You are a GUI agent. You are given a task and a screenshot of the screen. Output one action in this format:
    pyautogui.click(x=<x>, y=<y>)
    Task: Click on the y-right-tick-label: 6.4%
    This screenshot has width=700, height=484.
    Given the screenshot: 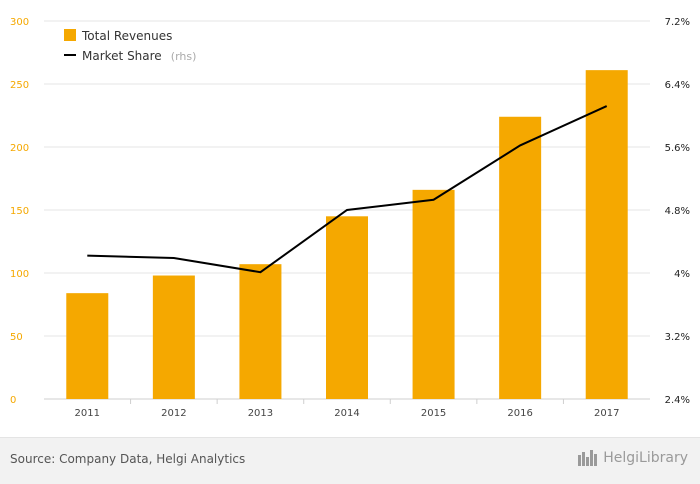 What is the action you would take?
    pyautogui.click(x=677, y=85)
    